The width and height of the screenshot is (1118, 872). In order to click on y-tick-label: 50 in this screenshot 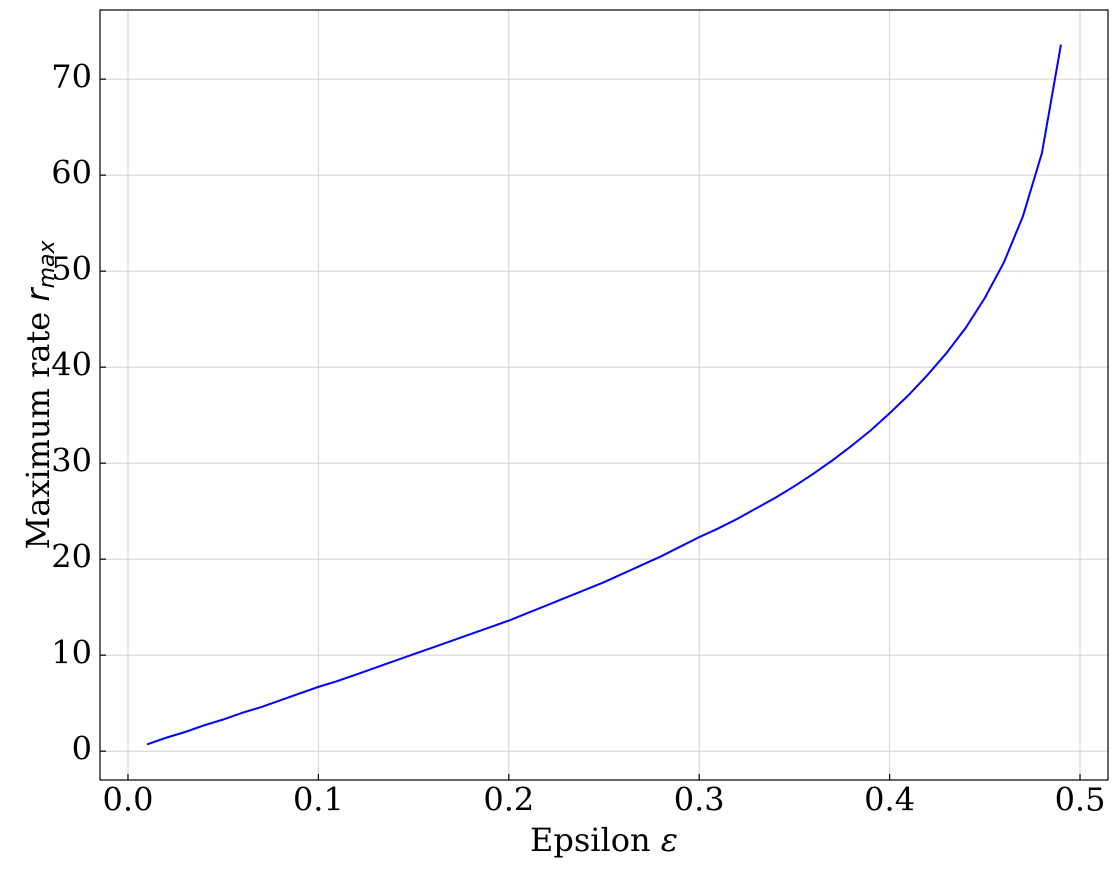, I will do `click(71, 269)`.